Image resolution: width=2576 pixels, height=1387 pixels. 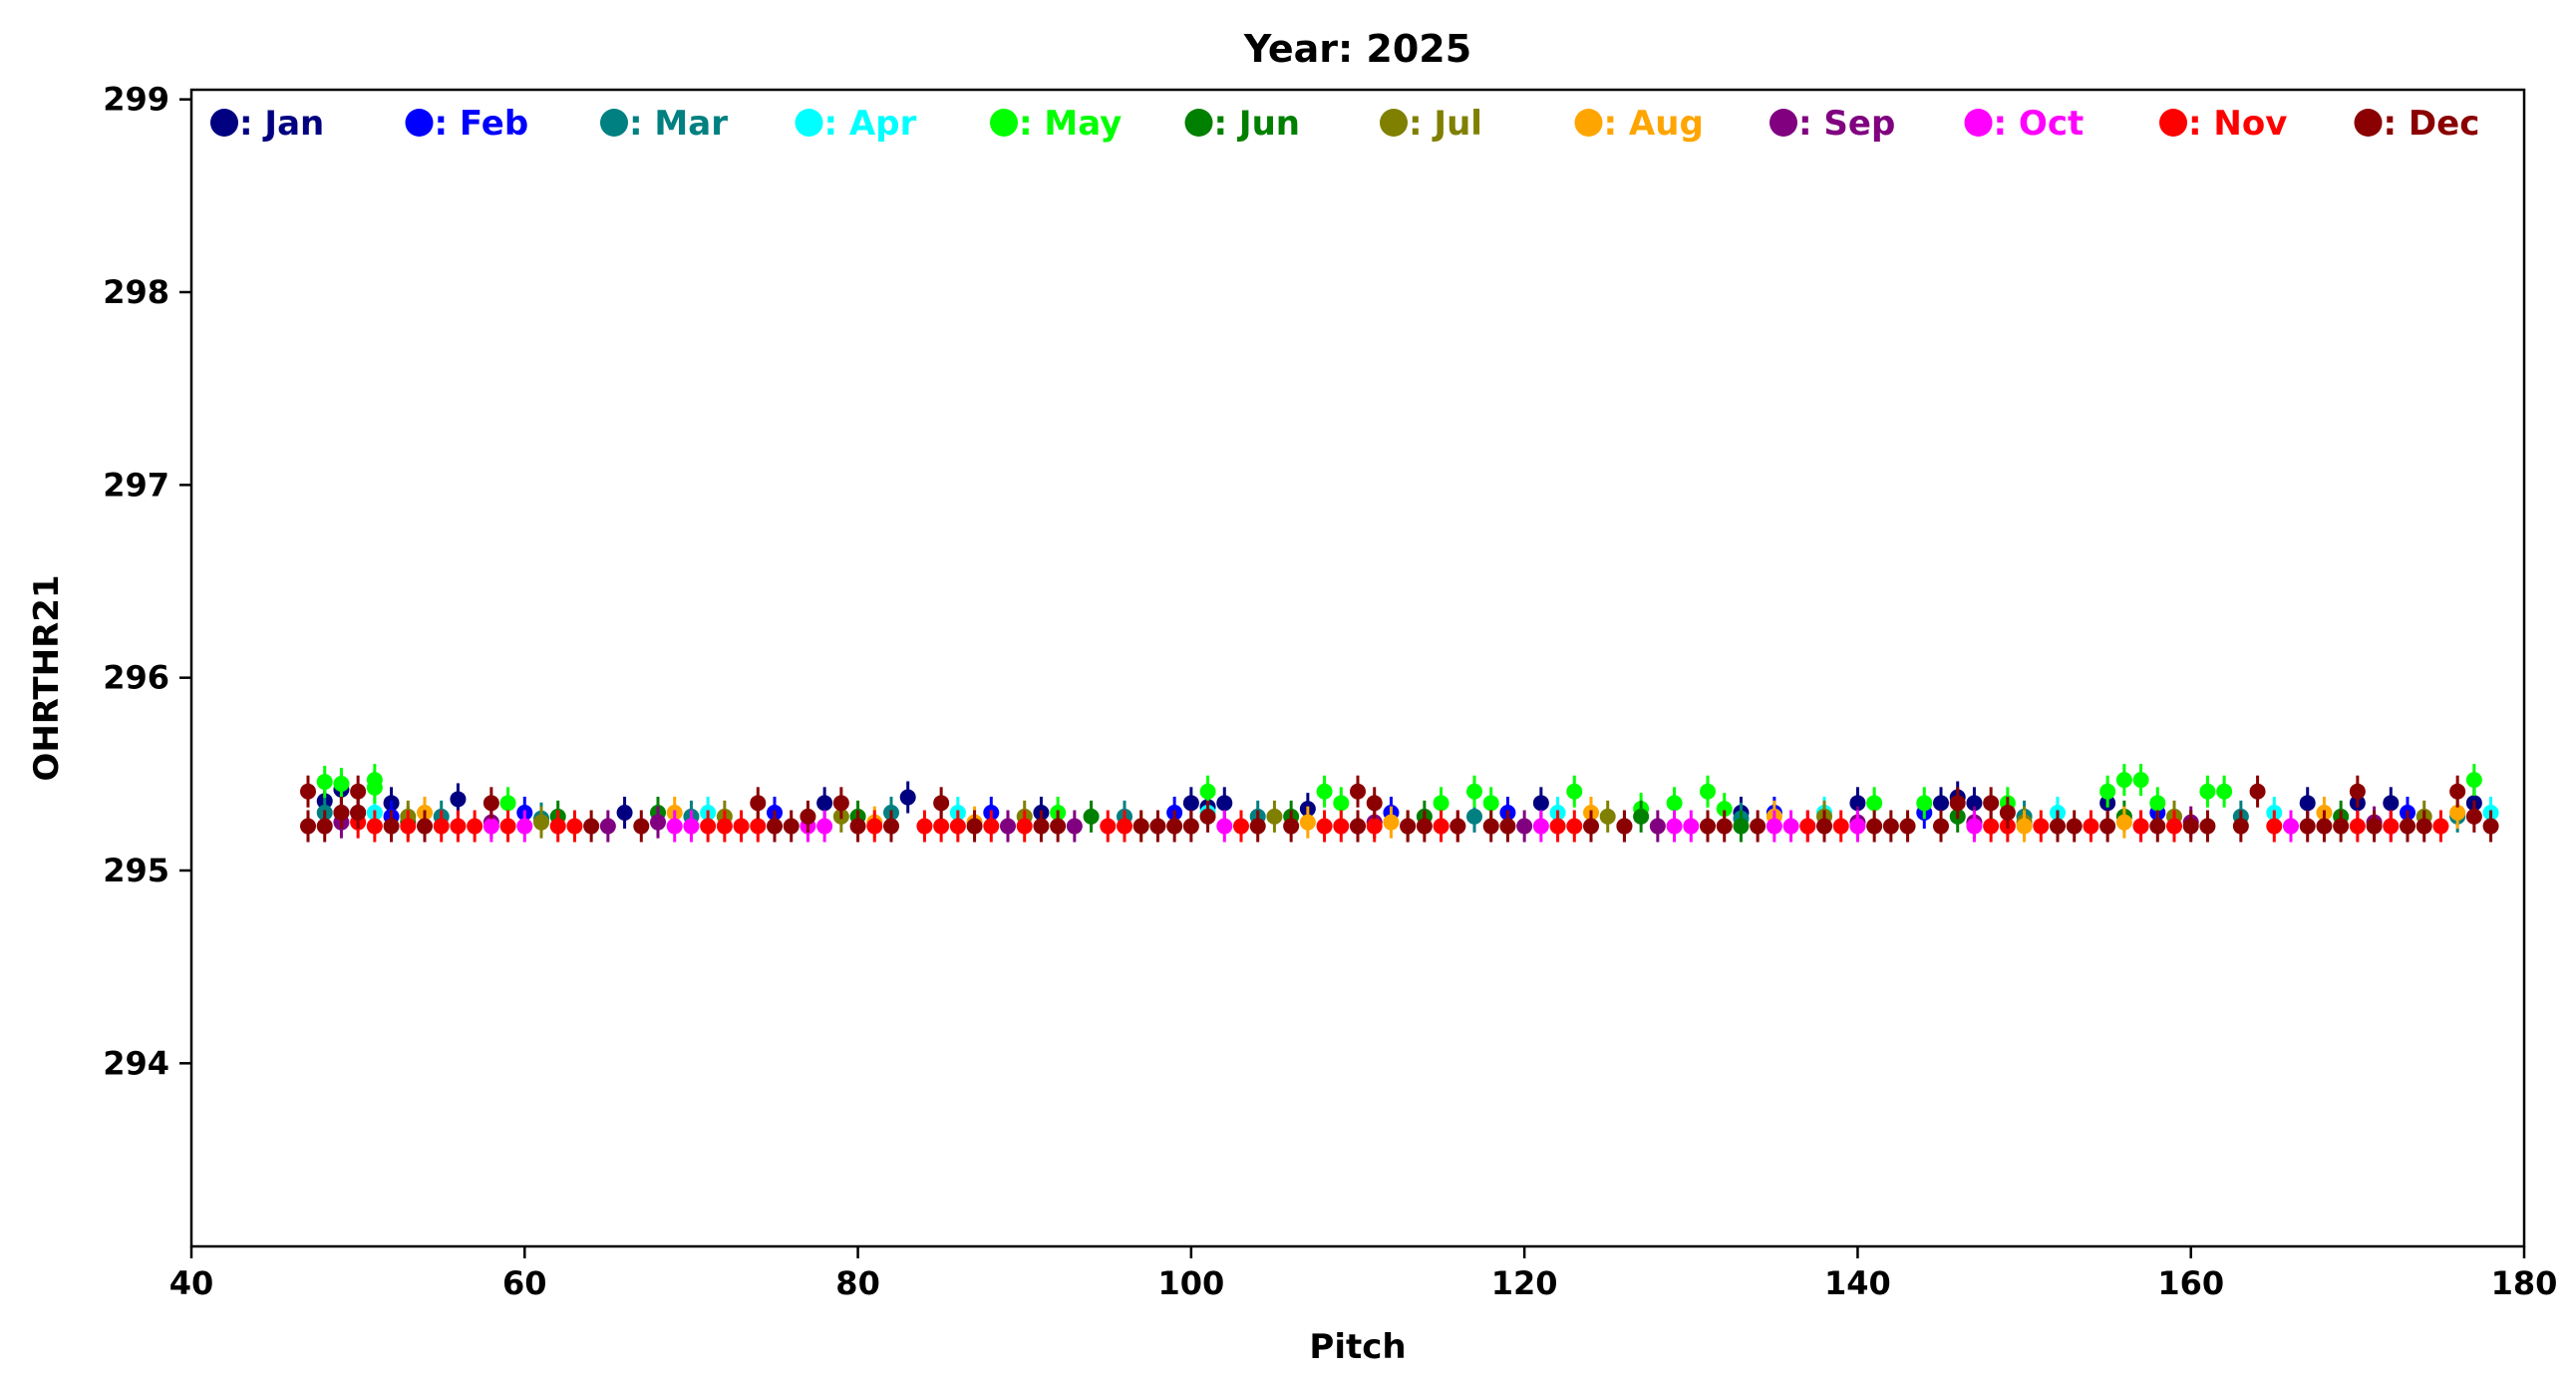 What do you see at coordinates (2524, 1283) in the screenshot?
I see `x-tick-label: 180` at bounding box center [2524, 1283].